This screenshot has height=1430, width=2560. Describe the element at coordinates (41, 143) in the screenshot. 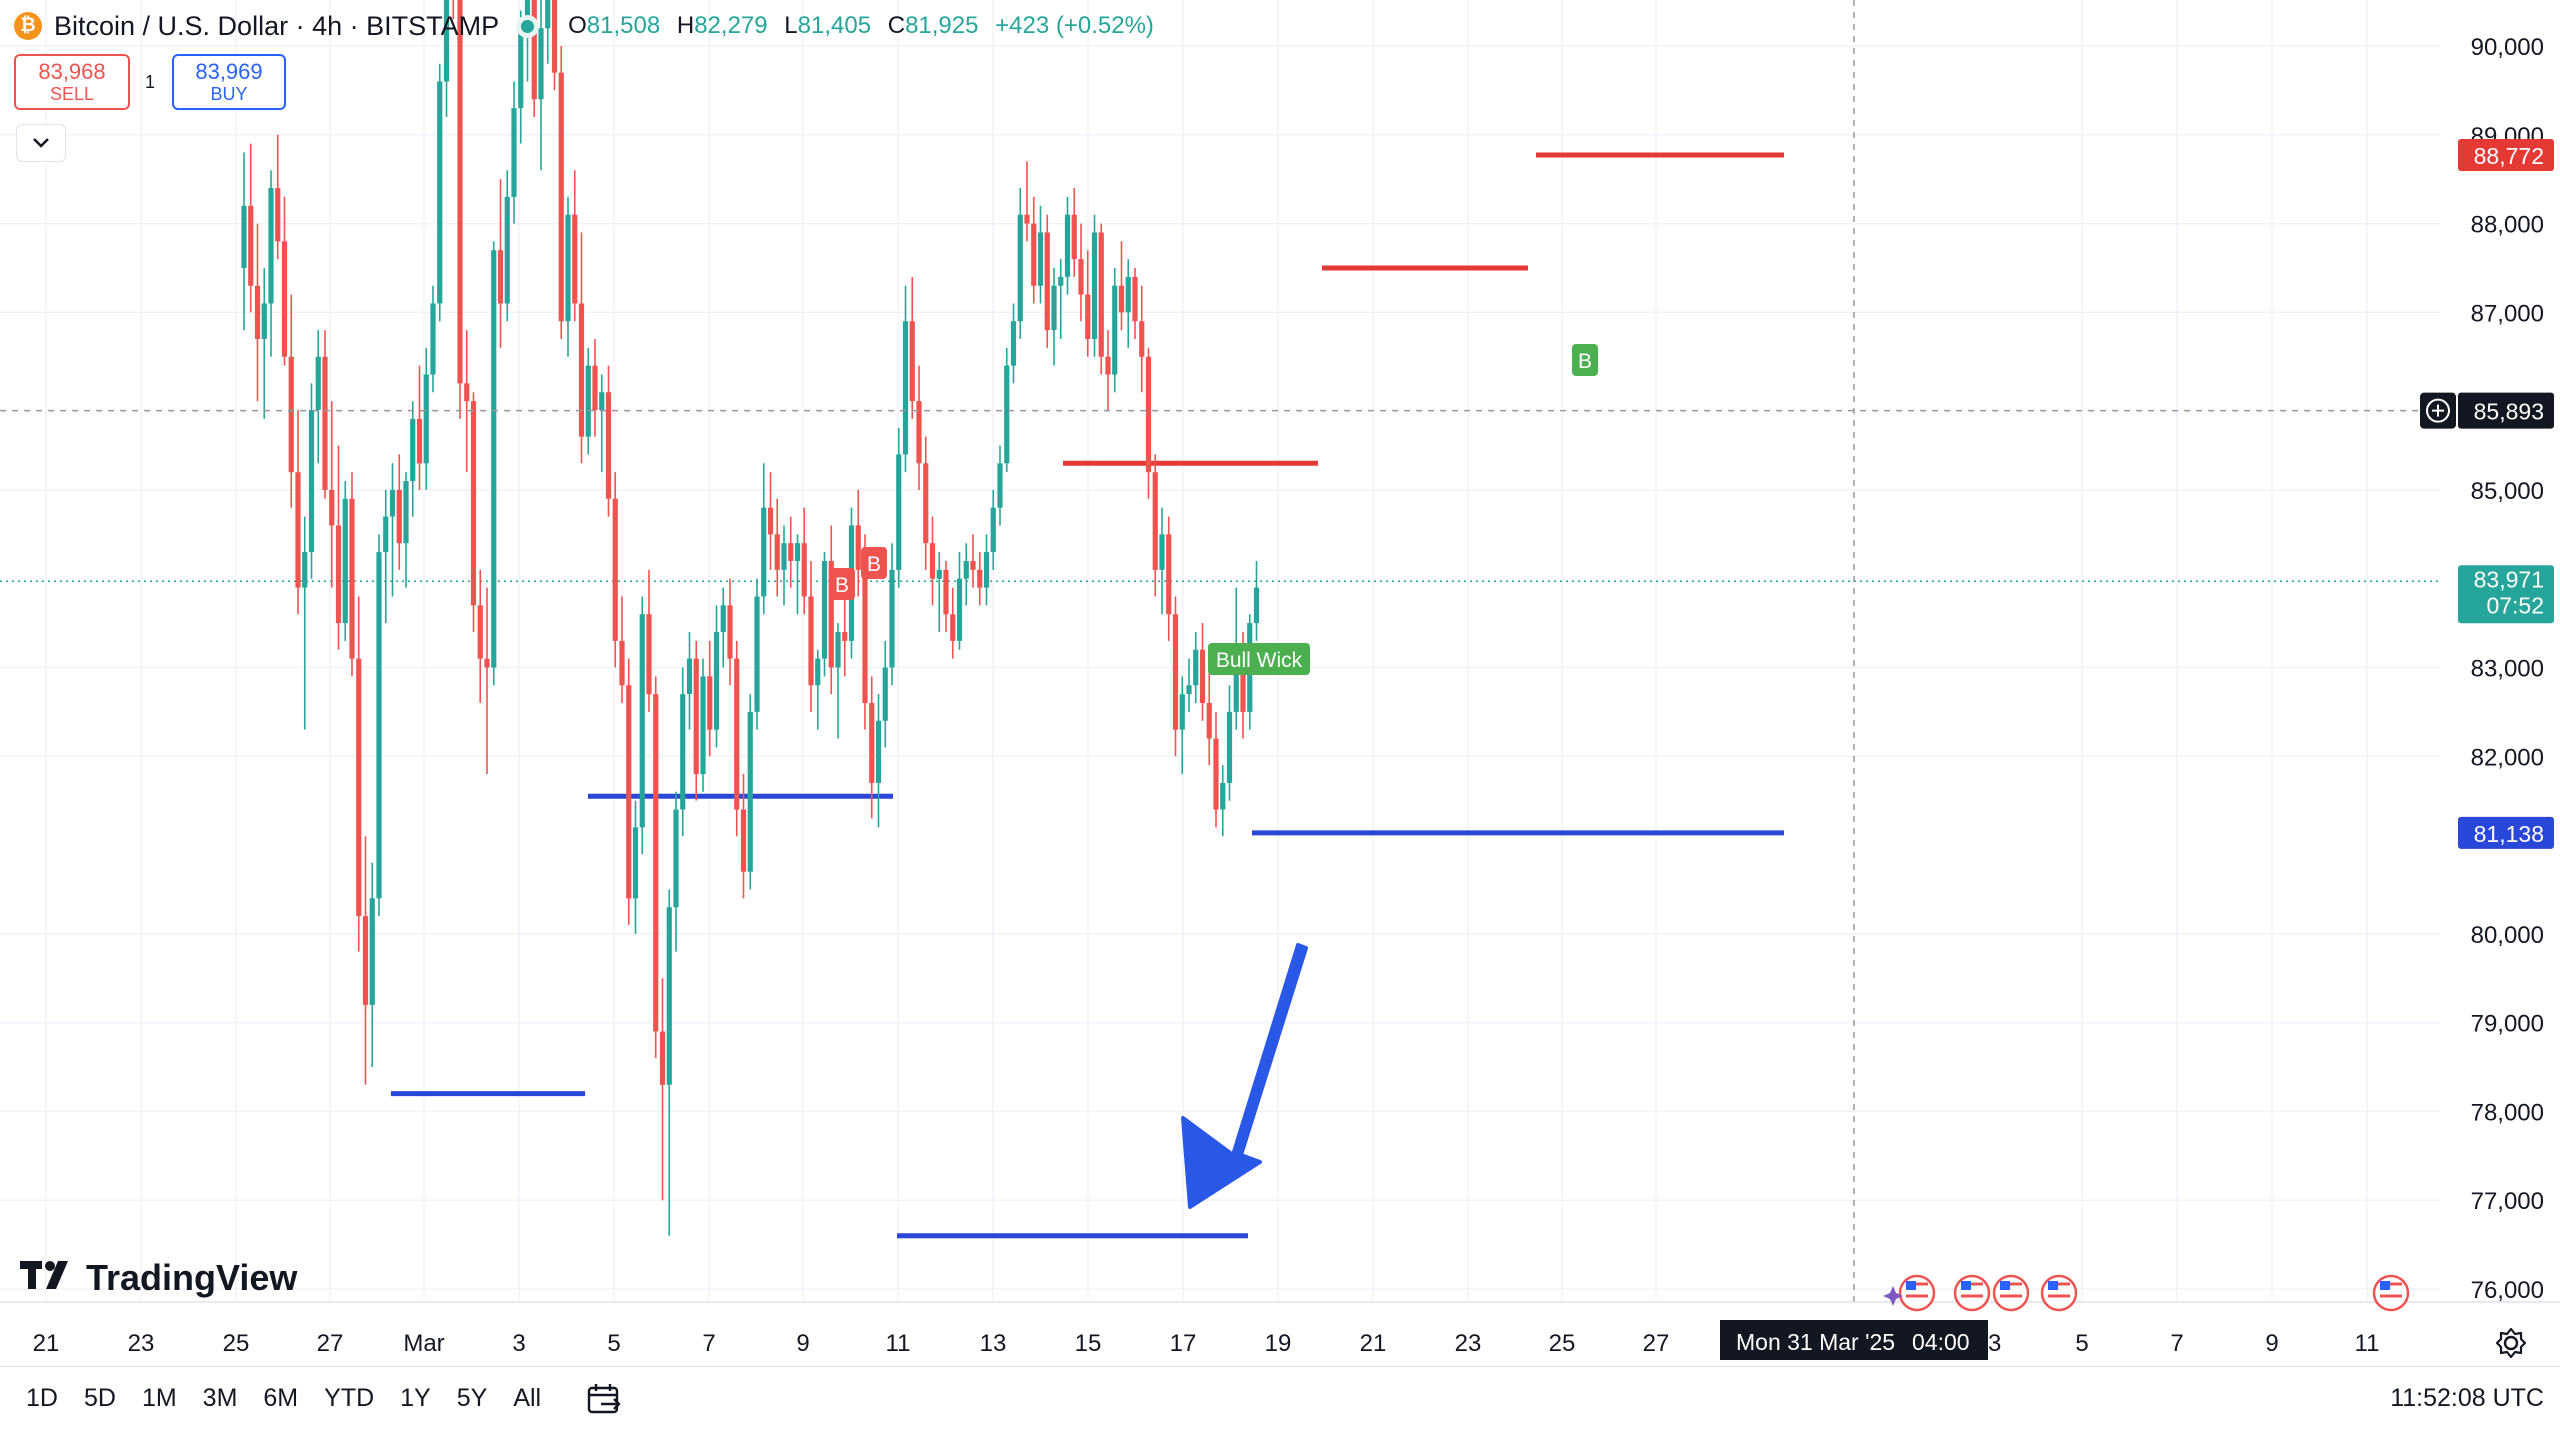

I see `collapse-button` at that location.